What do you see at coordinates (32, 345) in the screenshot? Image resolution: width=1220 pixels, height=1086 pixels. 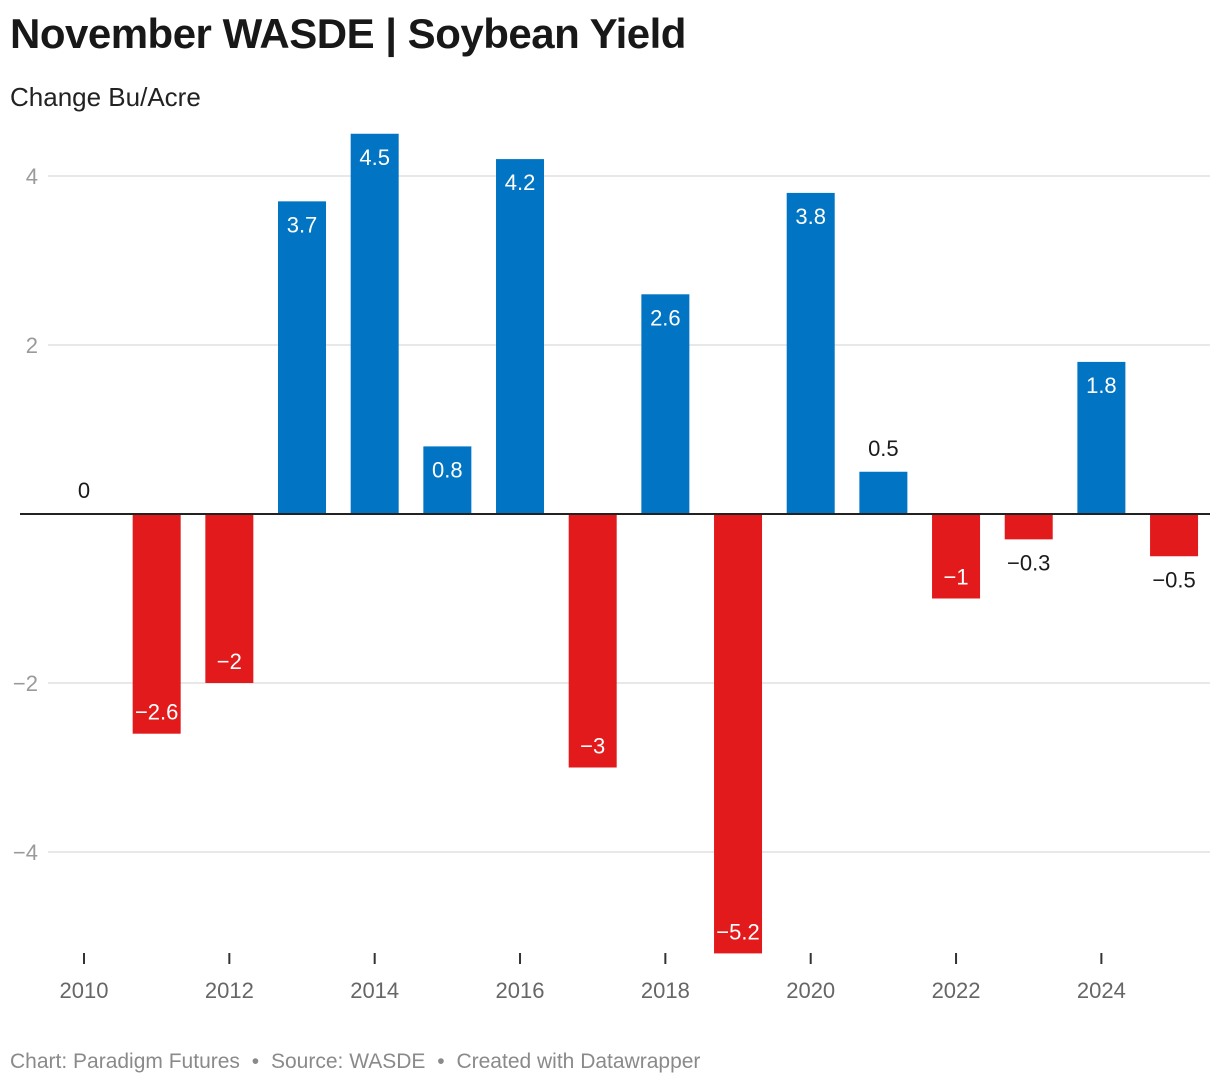 I see `y-tick-label: 2` at bounding box center [32, 345].